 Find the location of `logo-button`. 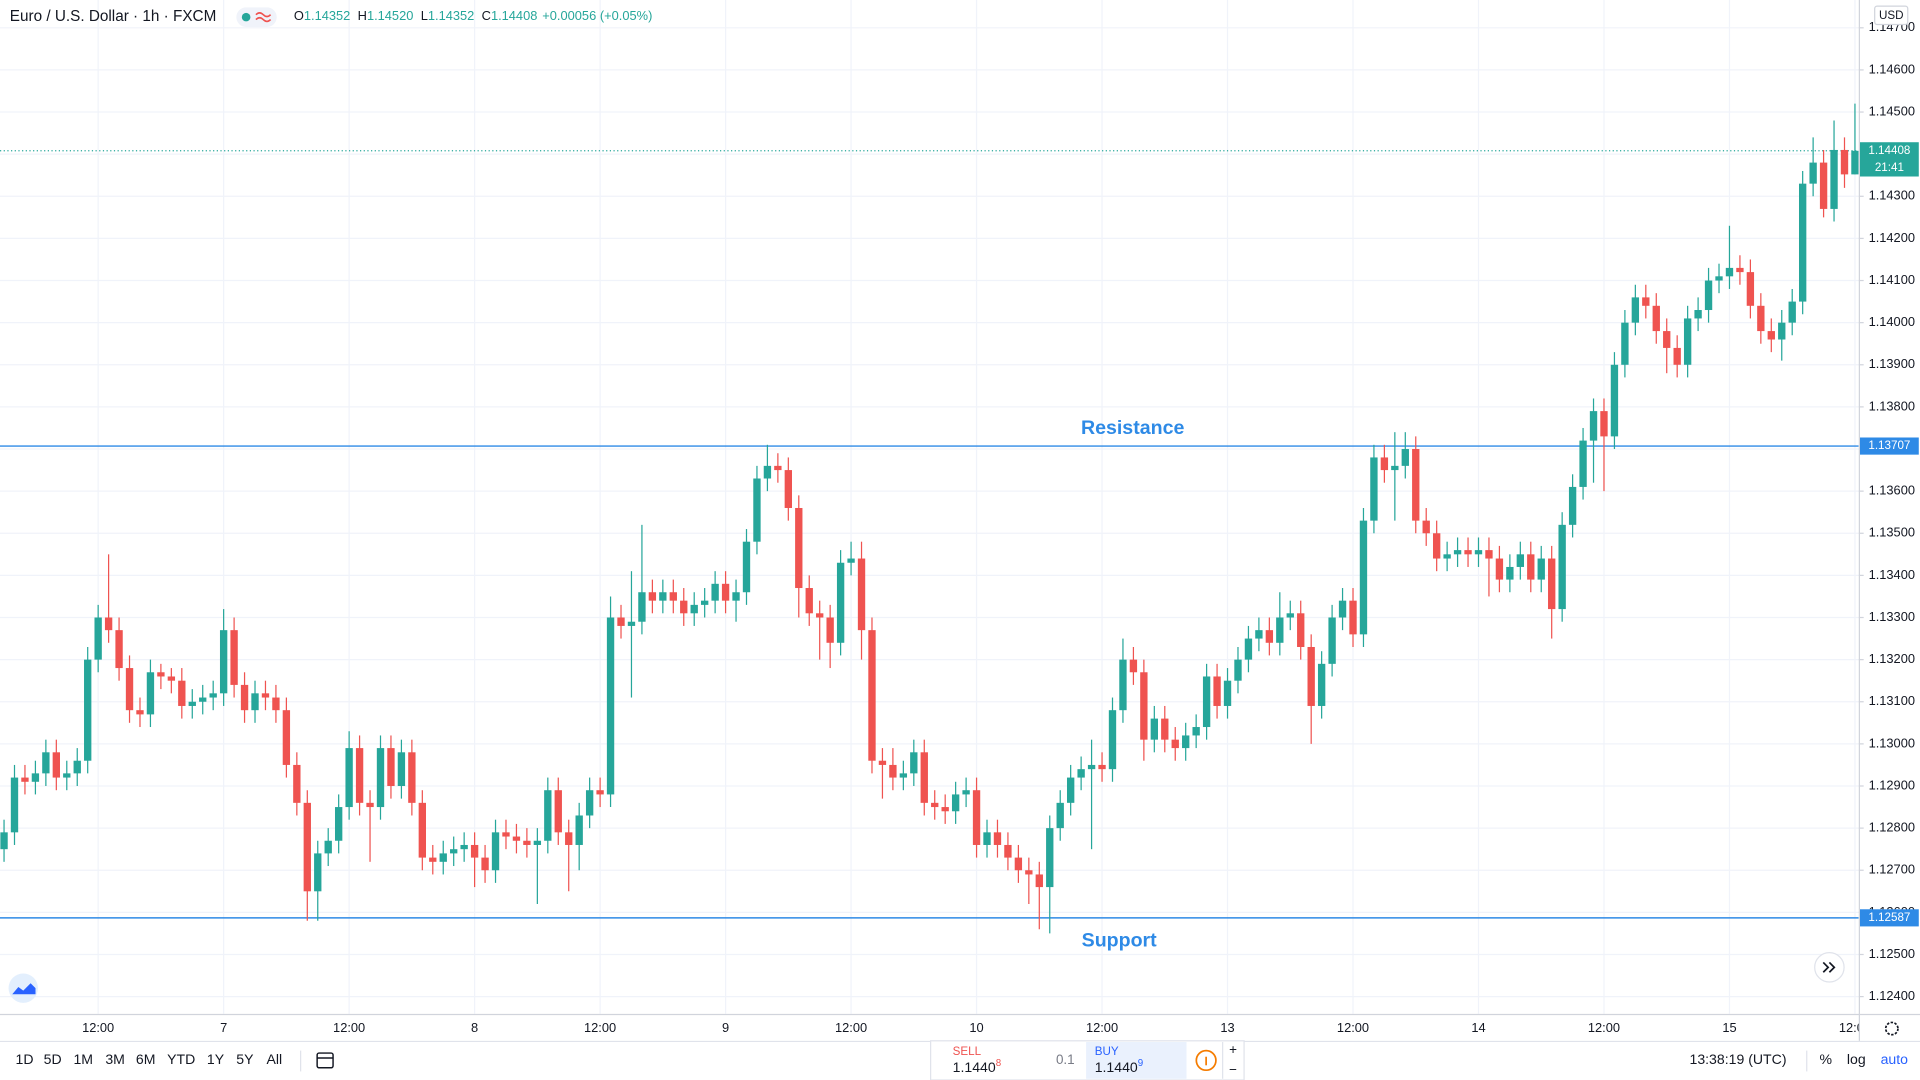

logo-button is located at coordinates (23, 988).